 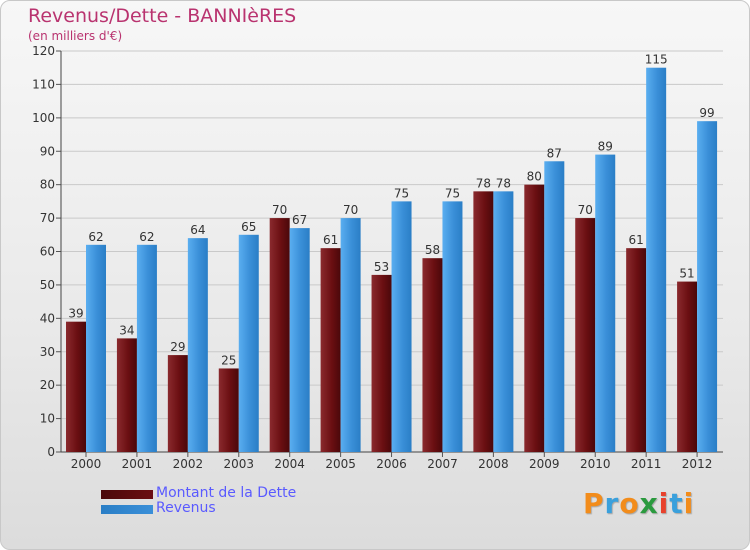 I want to click on x-tick-label: 2003, so click(x=238, y=464).